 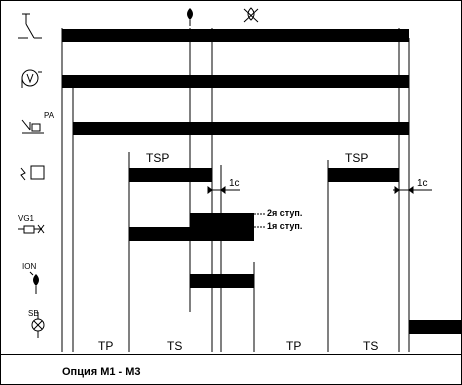 What do you see at coordinates (30, 26) in the screenshot?
I see `thermostat-switch-icon` at bounding box center [30, 26].